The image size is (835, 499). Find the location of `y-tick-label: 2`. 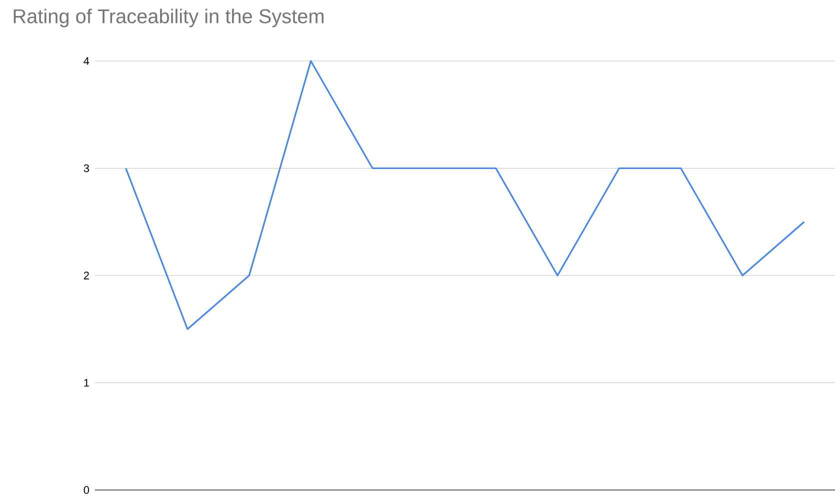

y-tick-label: 2 is located at coordinates (86, 276).